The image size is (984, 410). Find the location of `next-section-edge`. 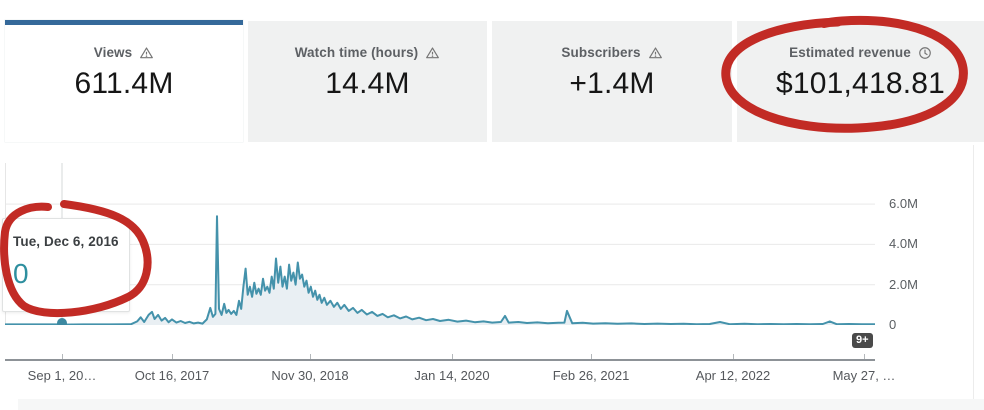

next-section-edge is located at coordinates (501, 404).